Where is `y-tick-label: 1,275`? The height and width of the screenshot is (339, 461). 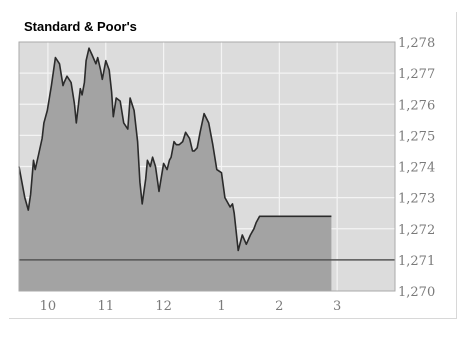
y-tick-label: 1,275 is located at coordinates (416, 136).